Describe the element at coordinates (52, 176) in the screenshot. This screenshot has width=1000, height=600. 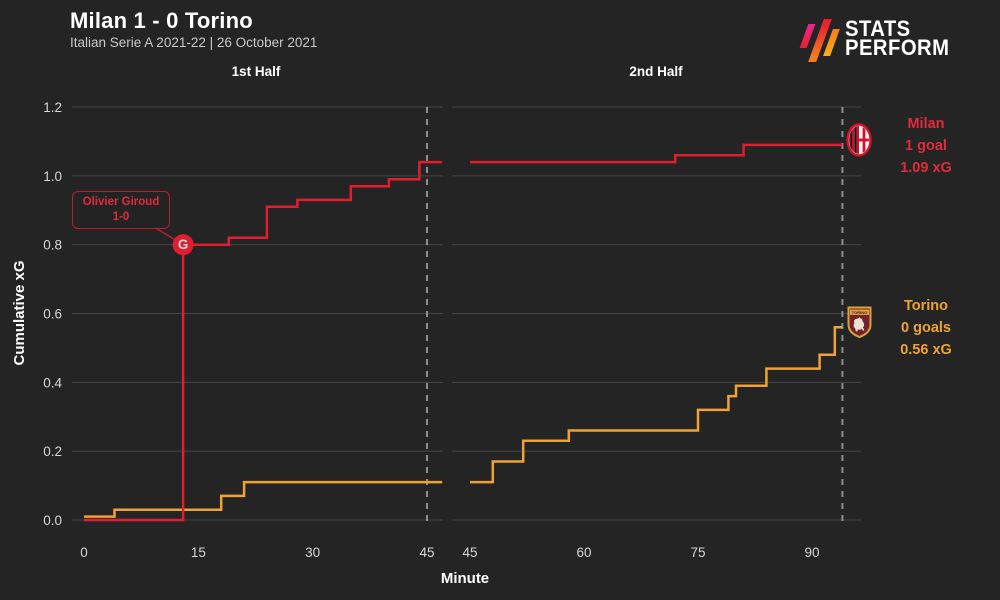
I see `y-tick-label: 1.0` at that location.